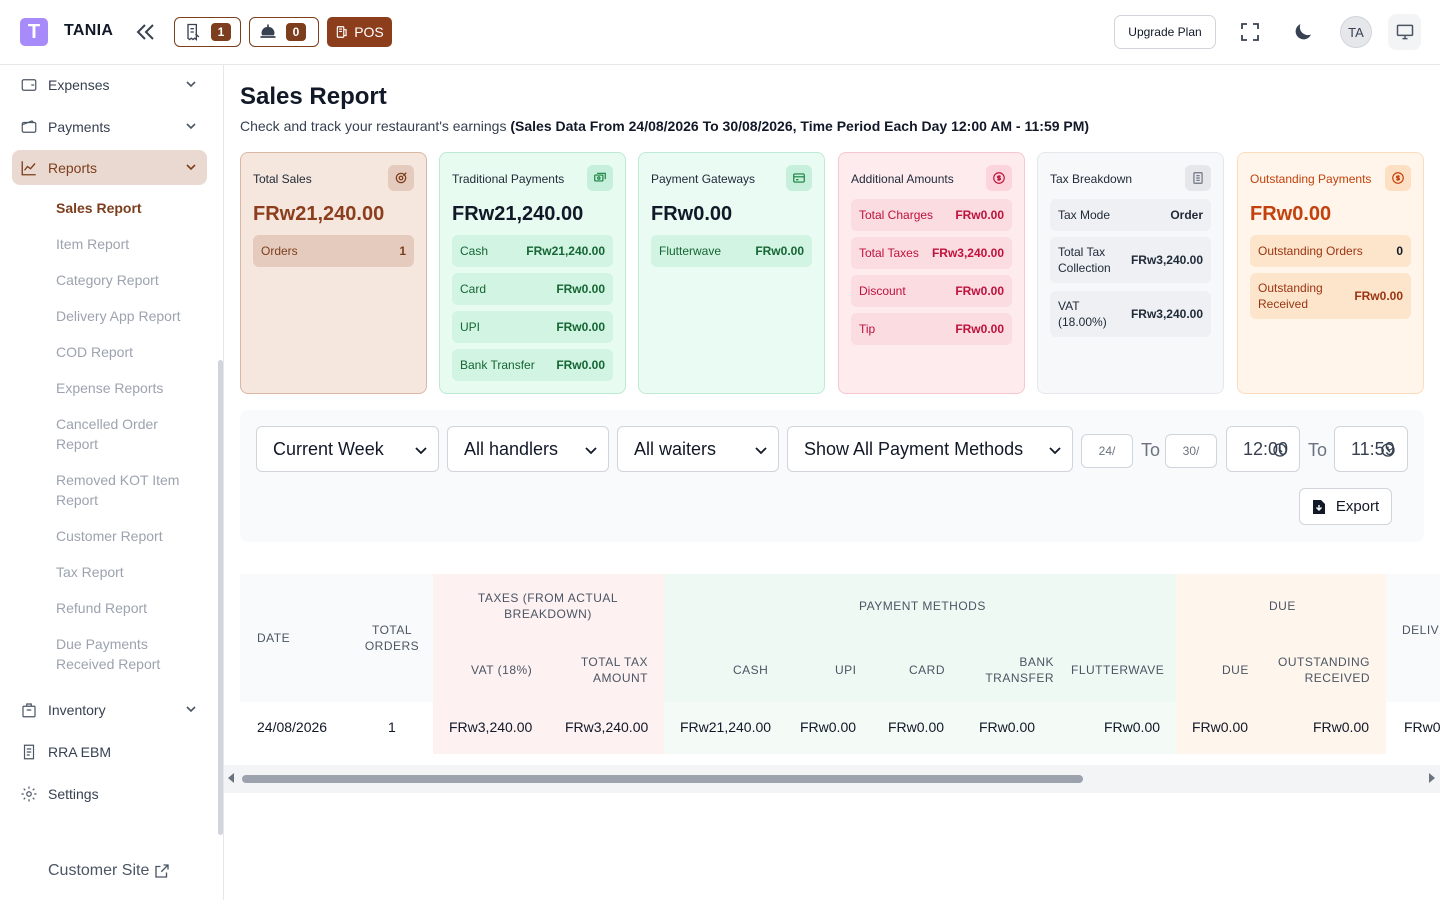 The width and height of the screenshot is (1440, 900). What do you see at coordinates (1084, 260) in the screenshot?
I see `row-label: Total Tax Collection` at bounding box center [1084, 260].